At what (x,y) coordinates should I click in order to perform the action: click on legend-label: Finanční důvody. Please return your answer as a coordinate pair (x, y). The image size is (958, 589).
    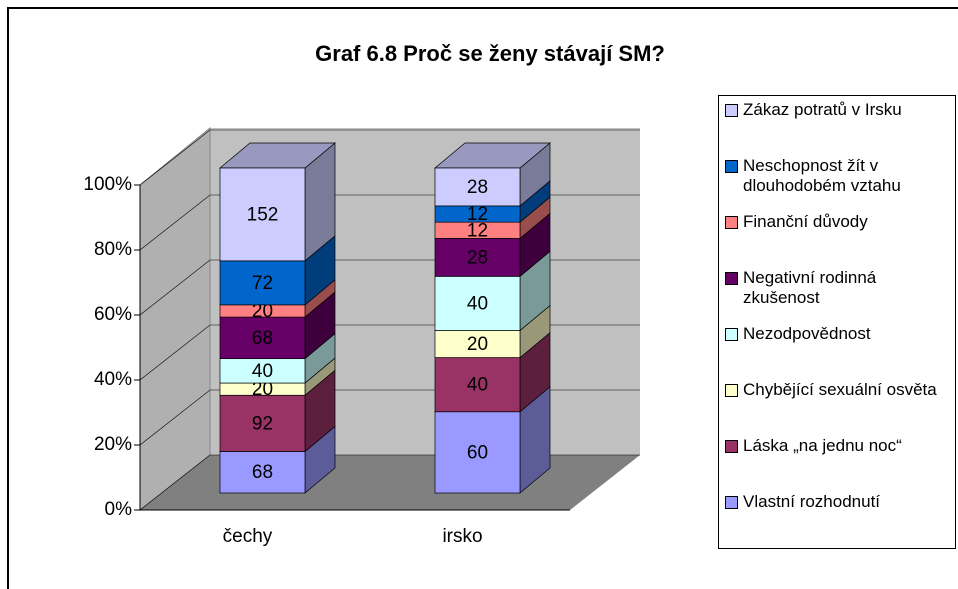
    Looking at the image, I should click on (805, 221).